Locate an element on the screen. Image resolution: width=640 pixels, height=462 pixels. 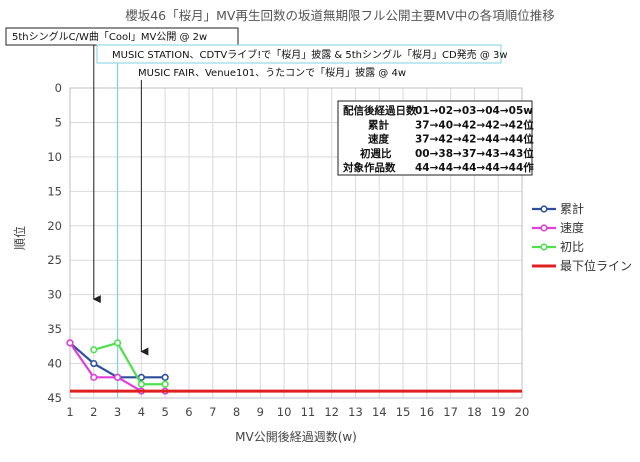
x-tick-label: 13 is located at coordinates (355, 412).